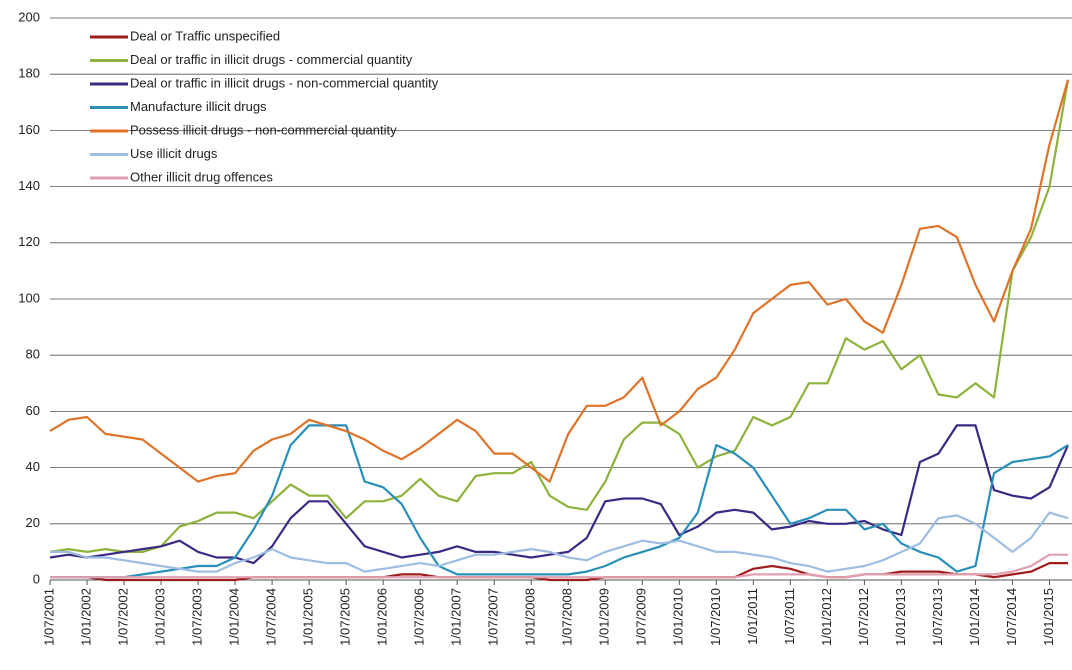 The height and width of the screenshot is (670, 1072). Describe the element at coordinates (85, 617) in the screenshot. I see `x-tick-label: 1/01/2002` at that location.